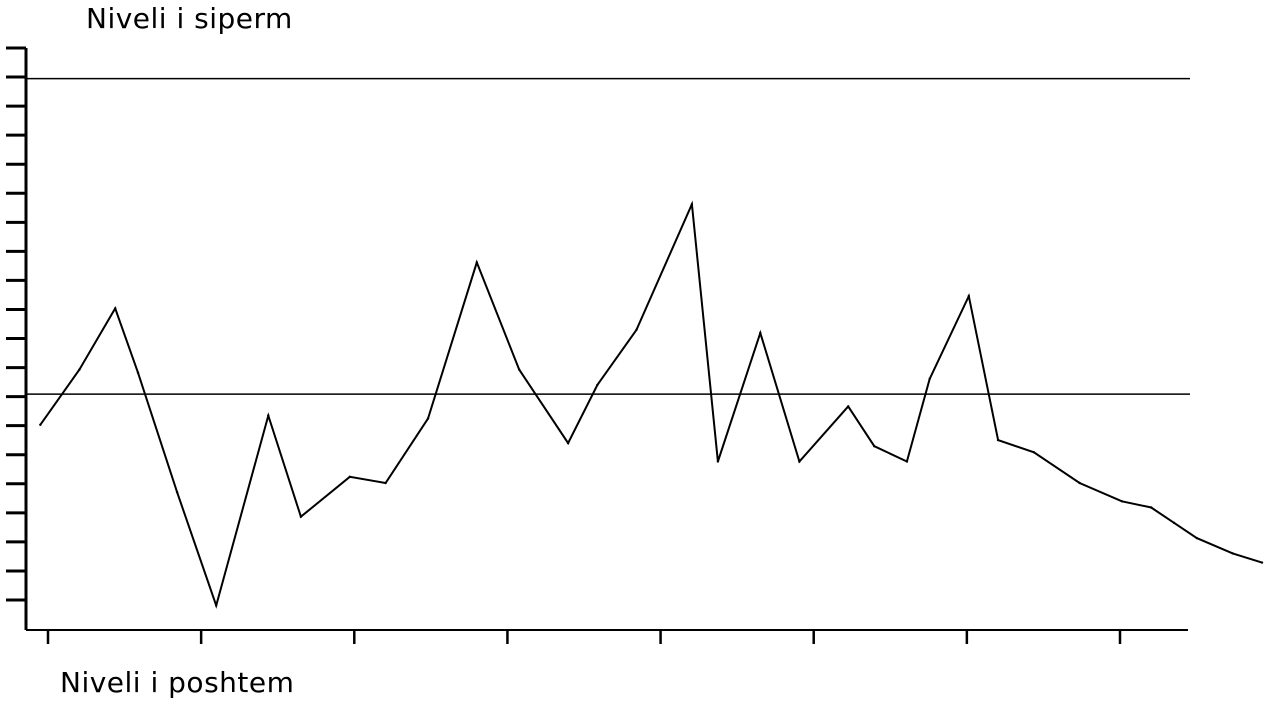  What do you see at coordinates (584, 637) in the screenshot?
I see `x-axis-ticks` at bounding box center [584, 637].